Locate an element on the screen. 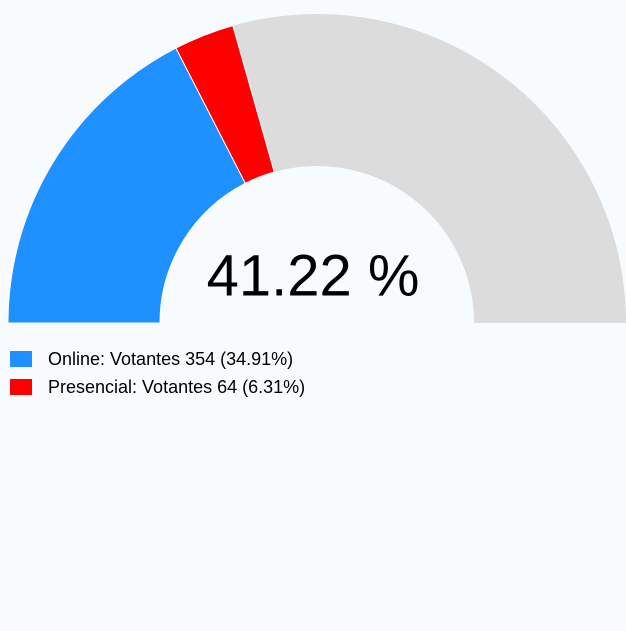 The width and height of the screenshot is (626, 631). legend-label: Presencial: Votantes 64 (6.31%) is located at coordinates (176, 387).